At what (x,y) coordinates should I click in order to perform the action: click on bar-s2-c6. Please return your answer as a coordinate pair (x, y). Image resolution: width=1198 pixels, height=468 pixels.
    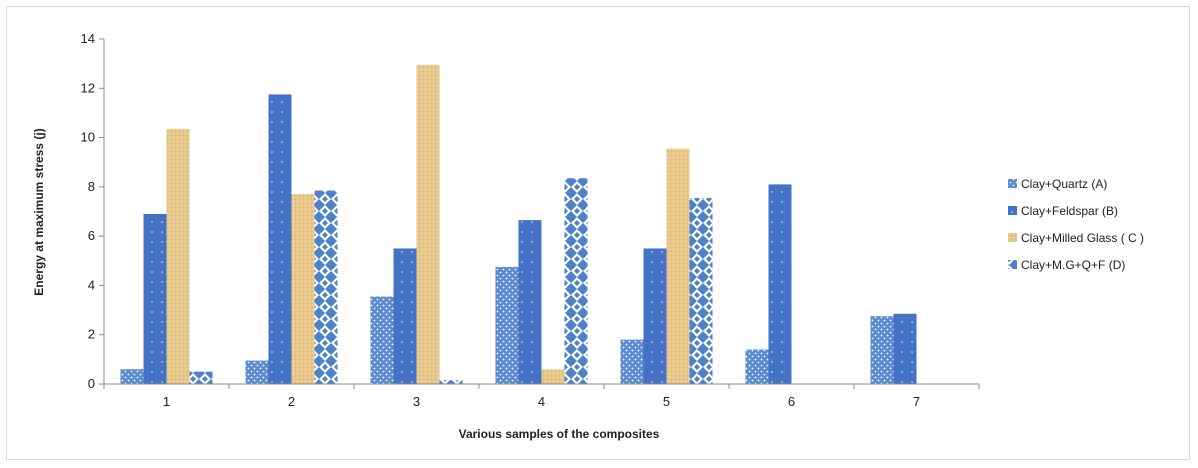
    Looking at the image, I should click on (780, 284).